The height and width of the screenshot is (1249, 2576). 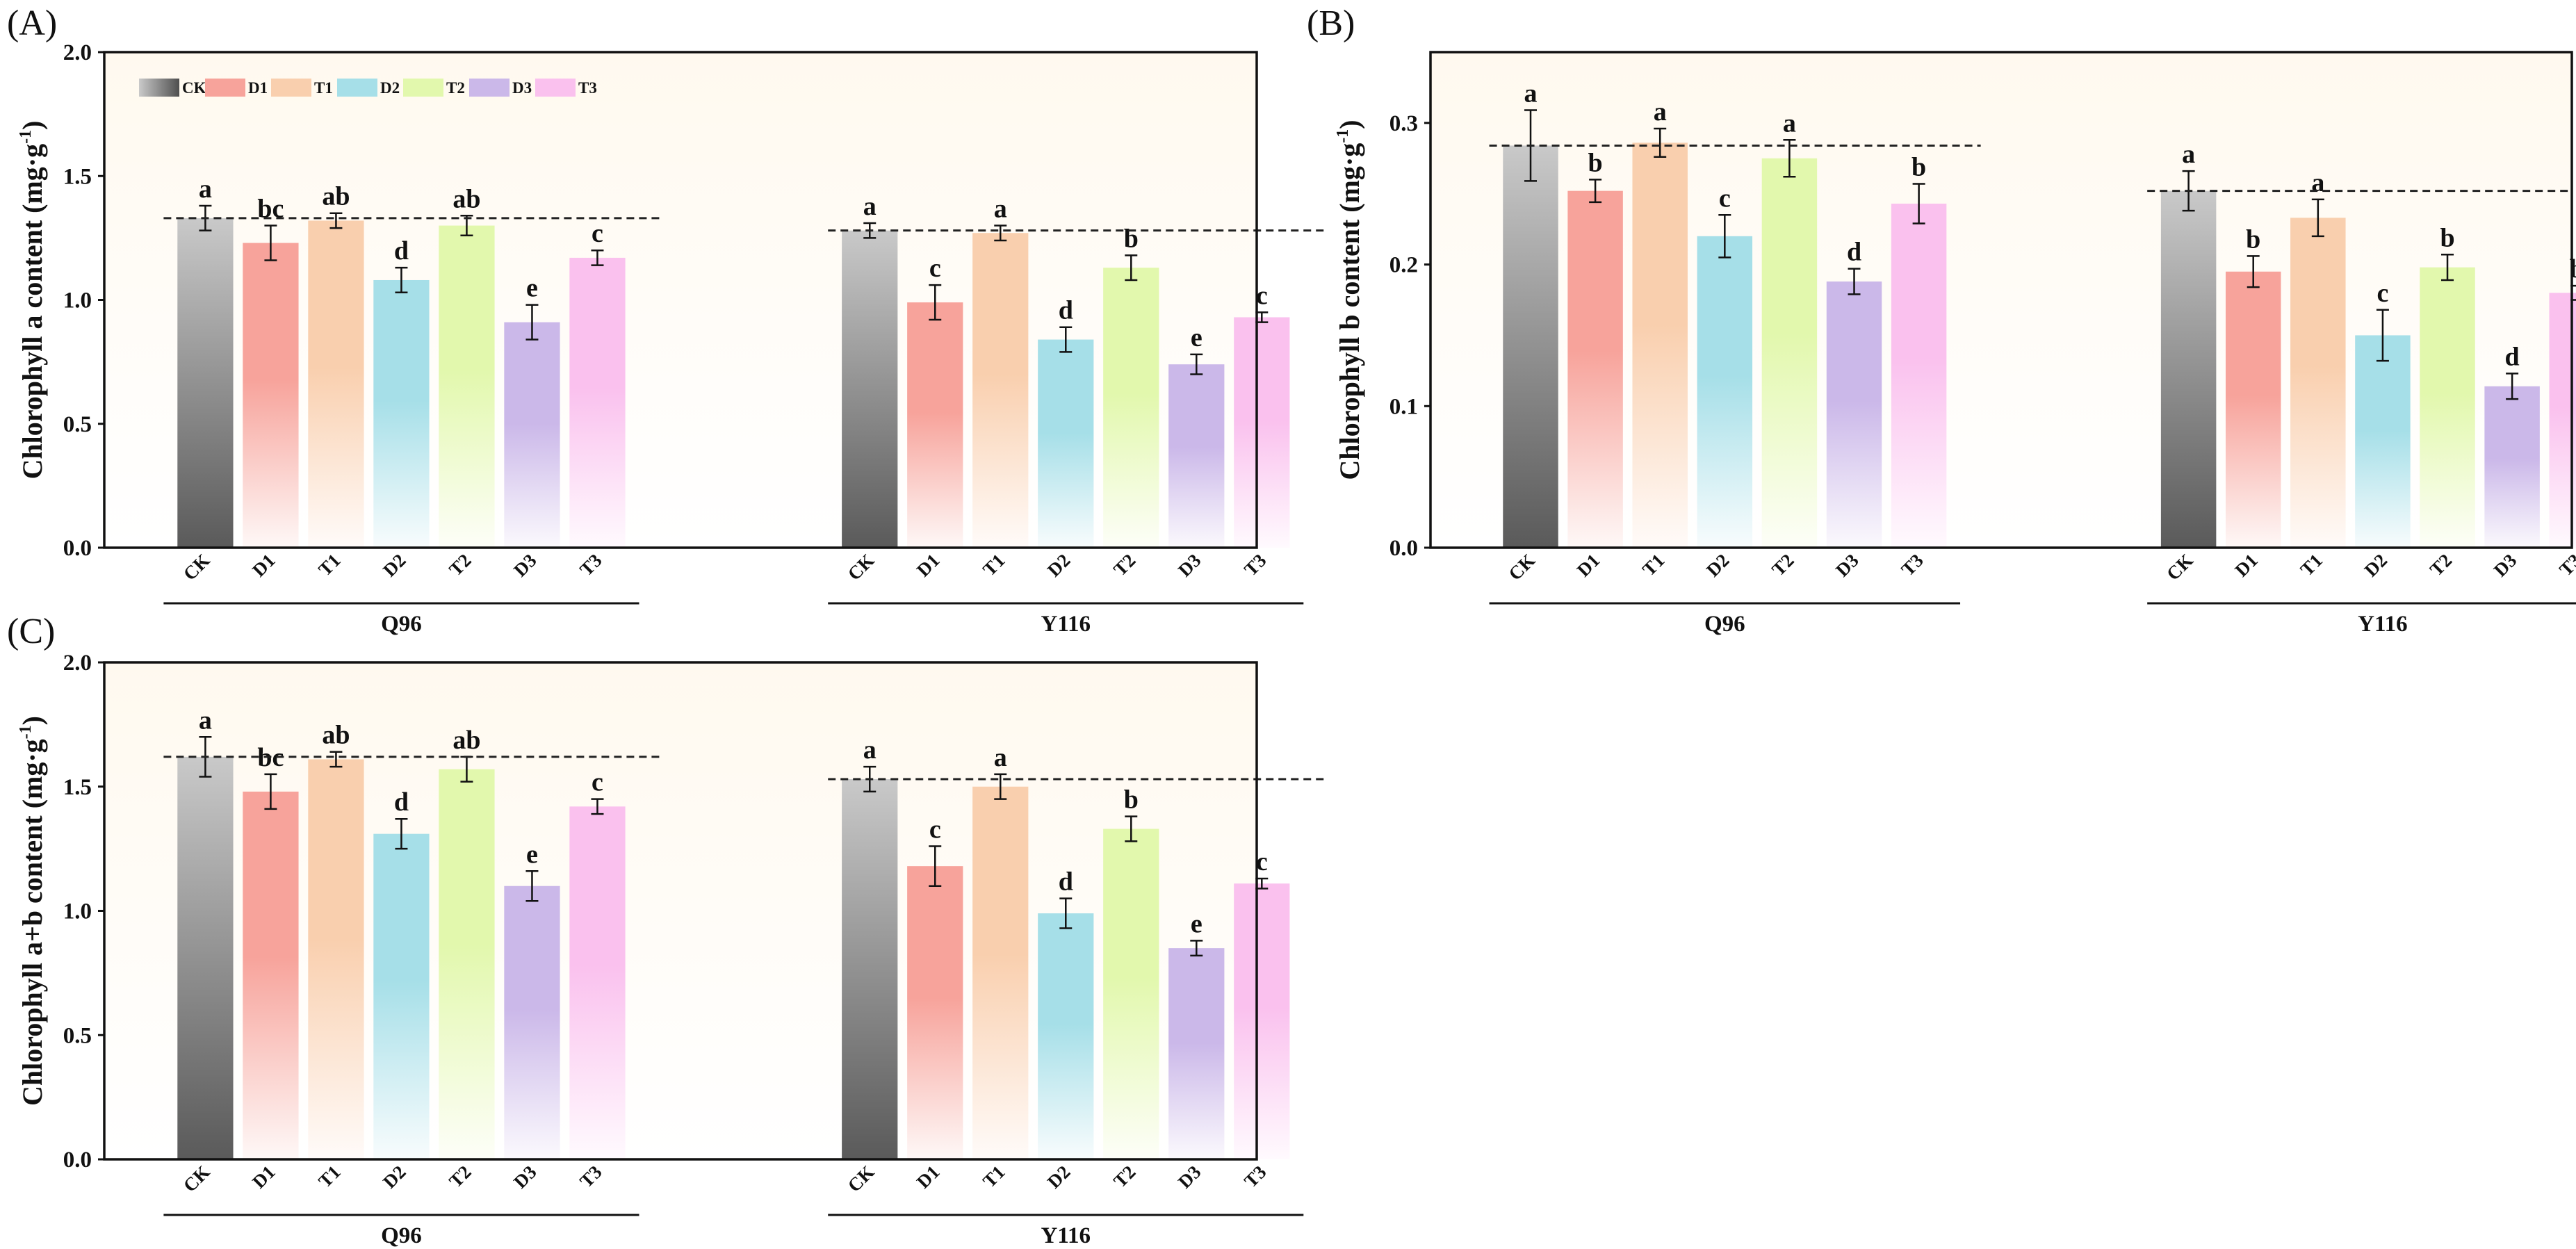 I want to click on y-axis-label: Chlorophyll a+b content (mg·g-1), so click(x=32, y=911).